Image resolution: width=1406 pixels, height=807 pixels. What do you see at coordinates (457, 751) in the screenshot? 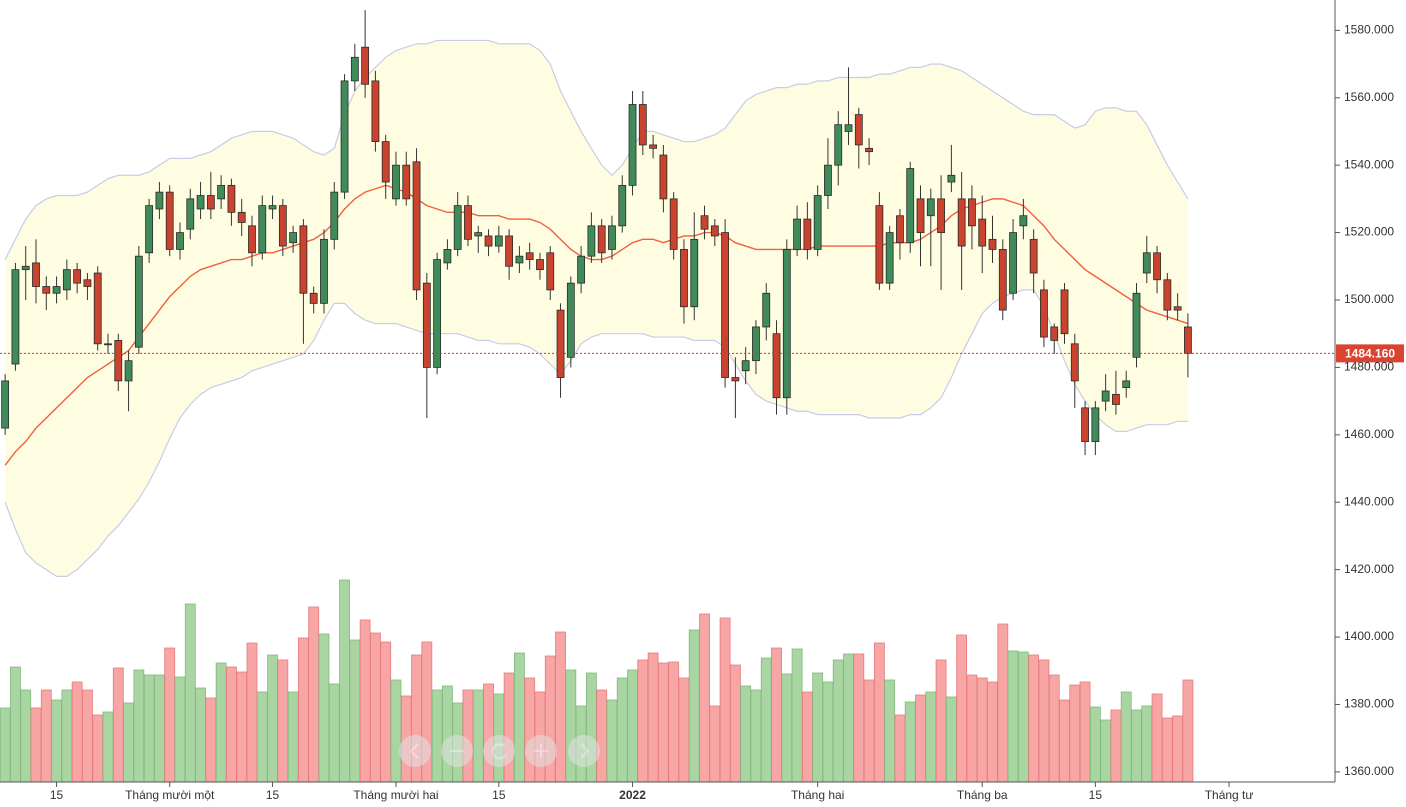
I see `zoom-out-button` at bounding box center [457, 751].